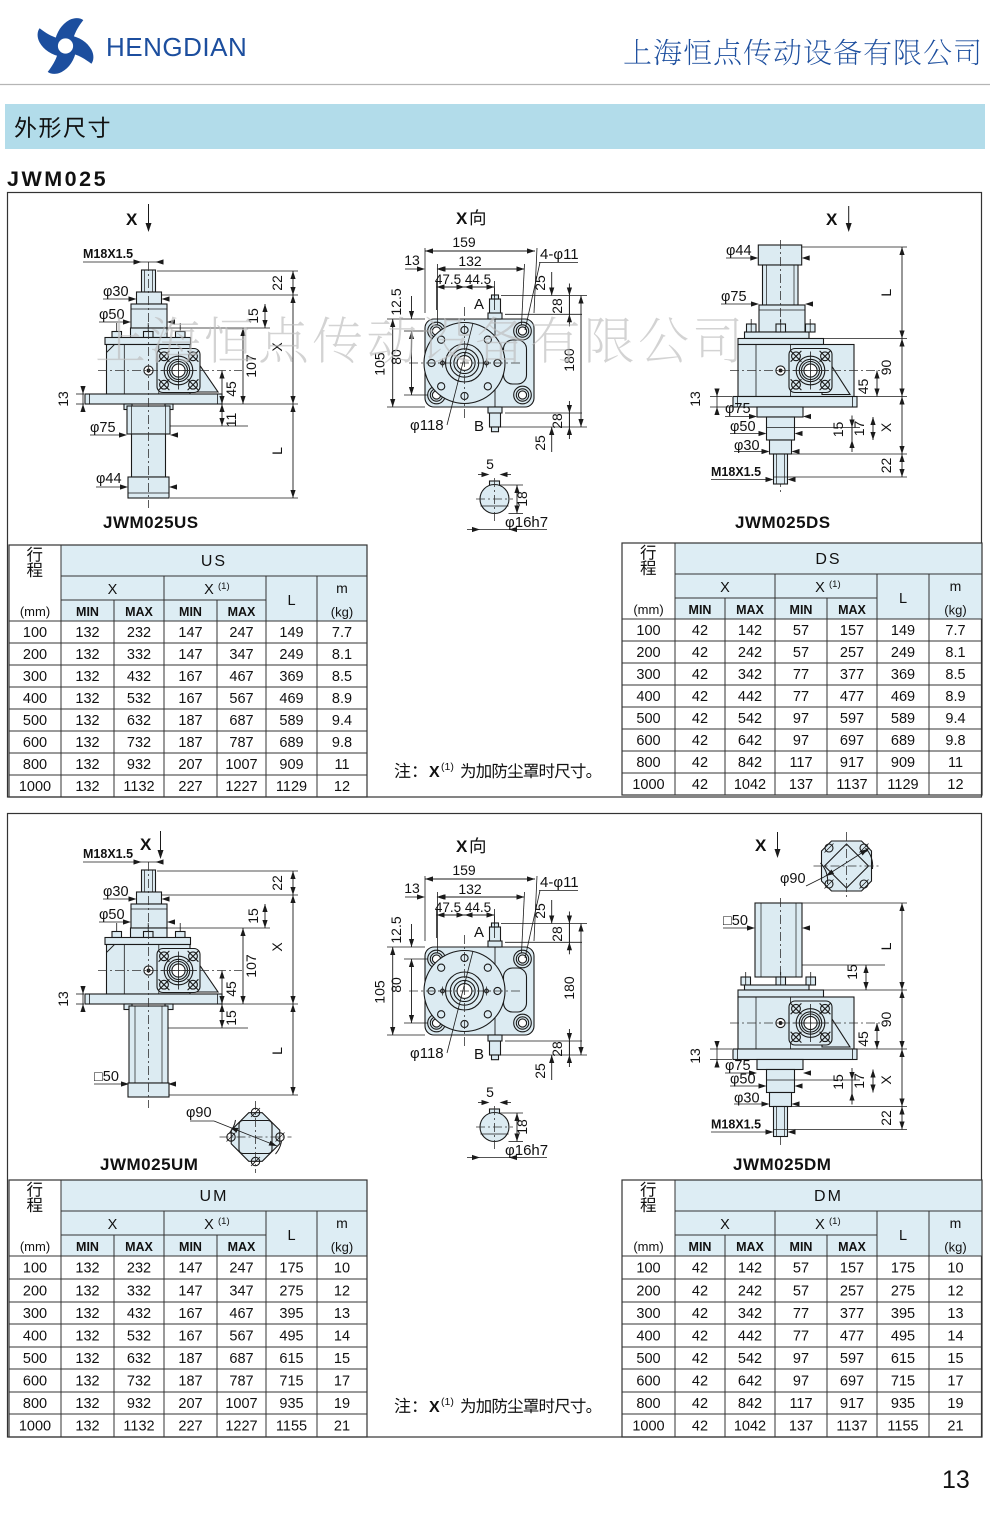 The height and width of the screenshot is (1518, 990). What do you see at coordinates (801, 631) in the screenshot?
I see `svg-text: 57` at bounding box center [801, 631].